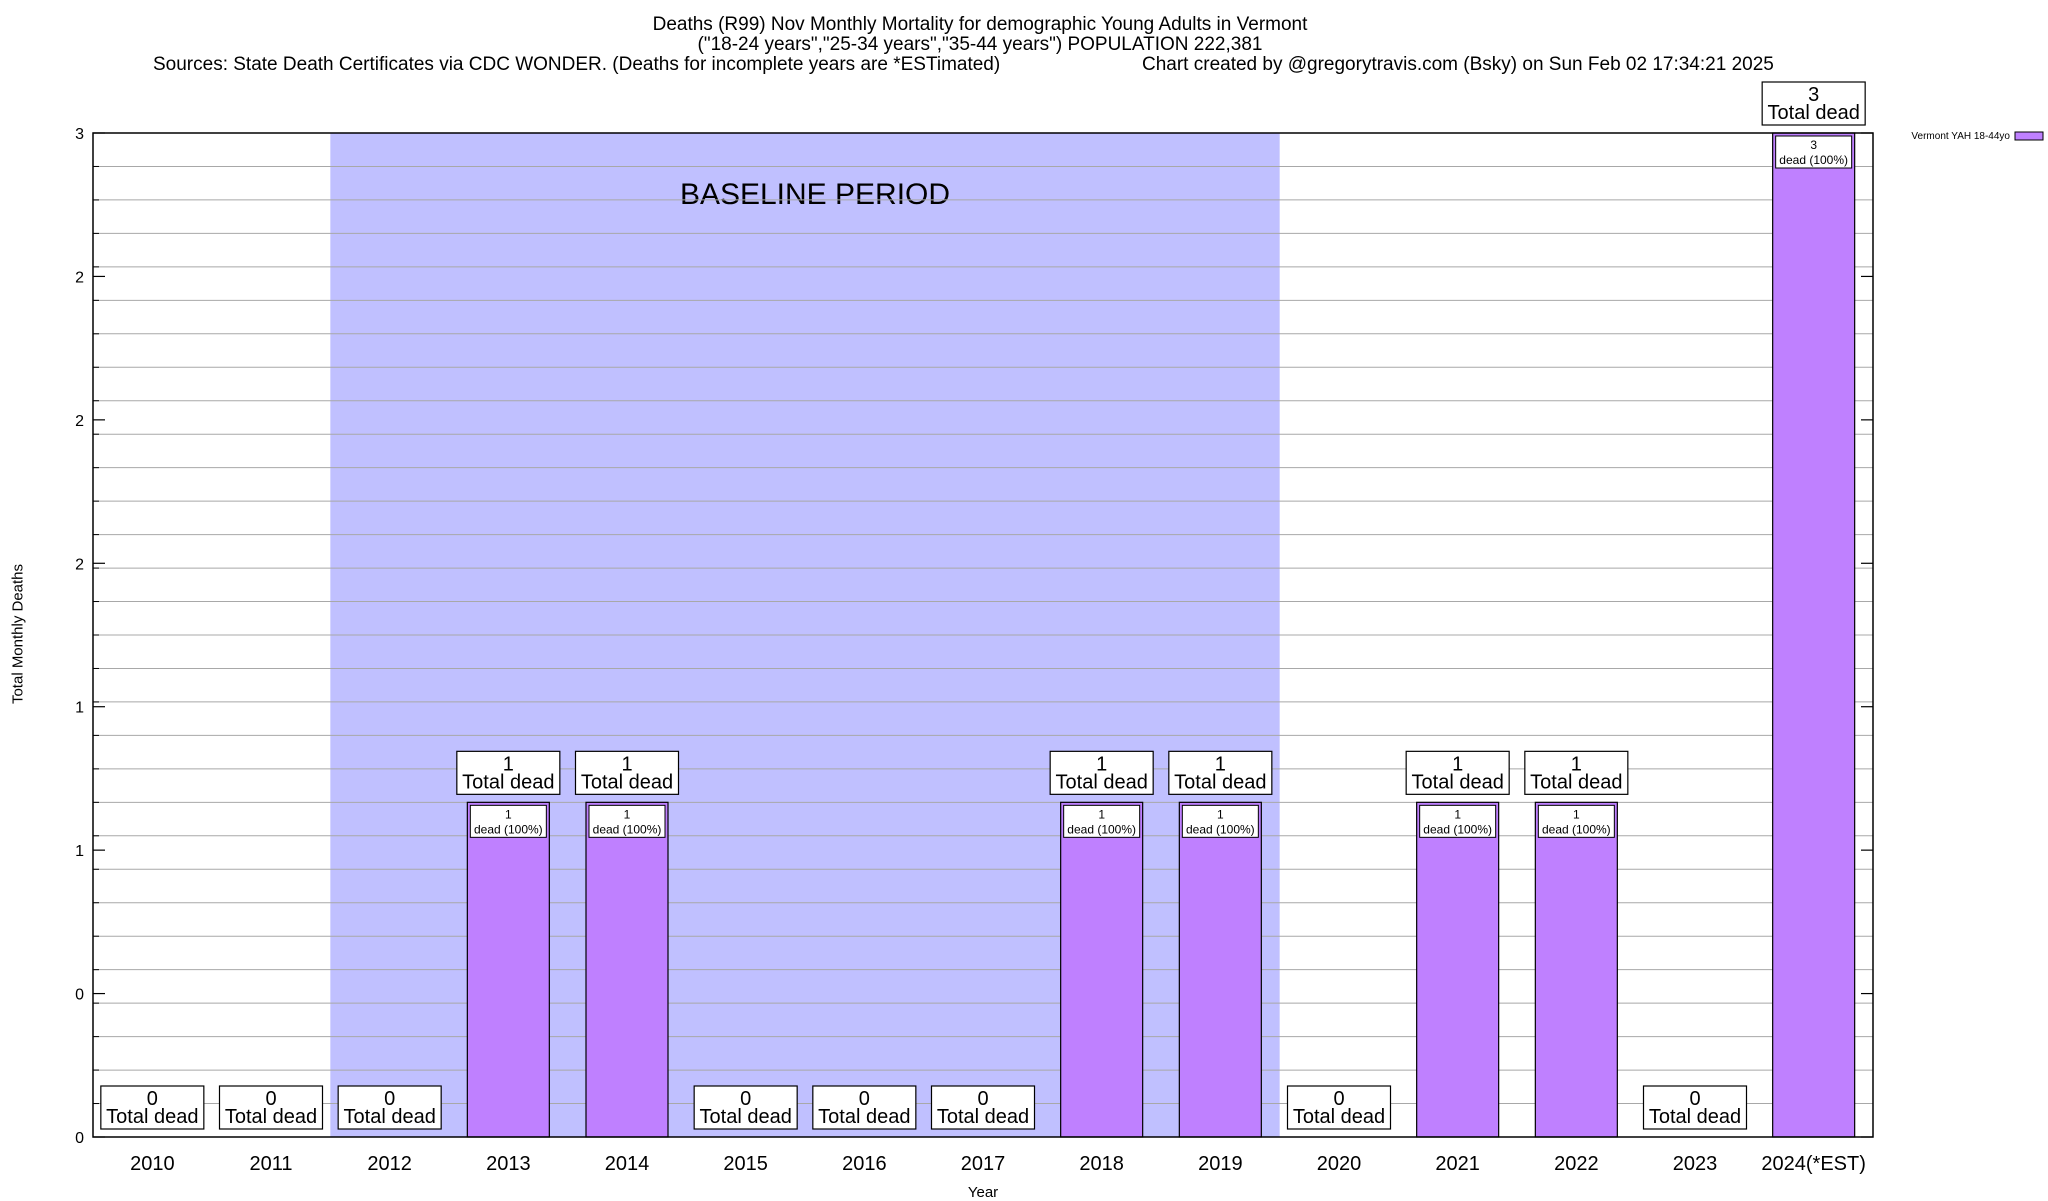  What do you see at coordinates (1813, 95) in the screenshot?
I see `total-label-value: 3` at bounding box center [1813, 95].